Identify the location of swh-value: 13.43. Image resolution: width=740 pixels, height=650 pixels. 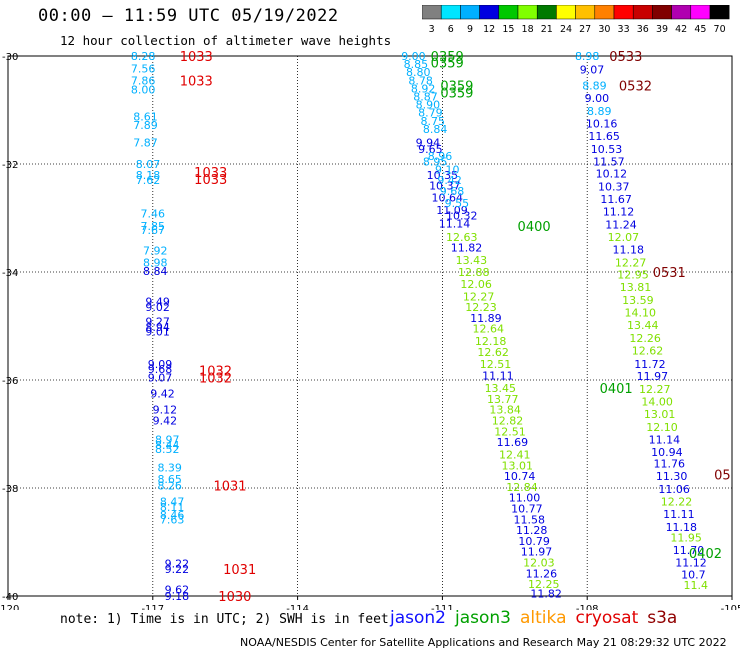
(472, 260).